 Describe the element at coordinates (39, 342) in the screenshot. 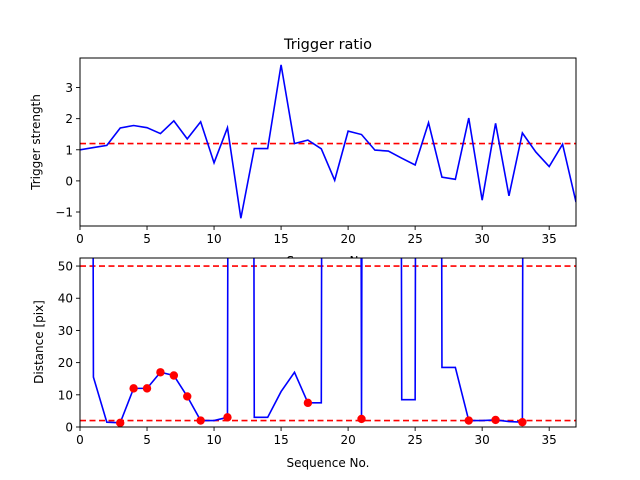

I see `y-axis-label: Distance [pix]` at that location.